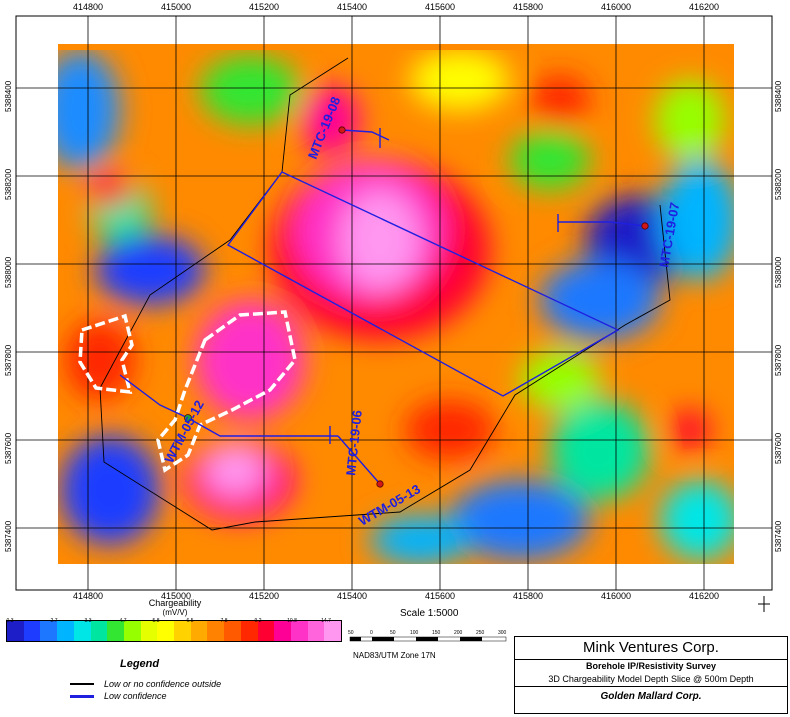  Describe the element at coordinates (651, 696) in the screenshot. I see `client-name: Golden Mallard Corp.` at that location.